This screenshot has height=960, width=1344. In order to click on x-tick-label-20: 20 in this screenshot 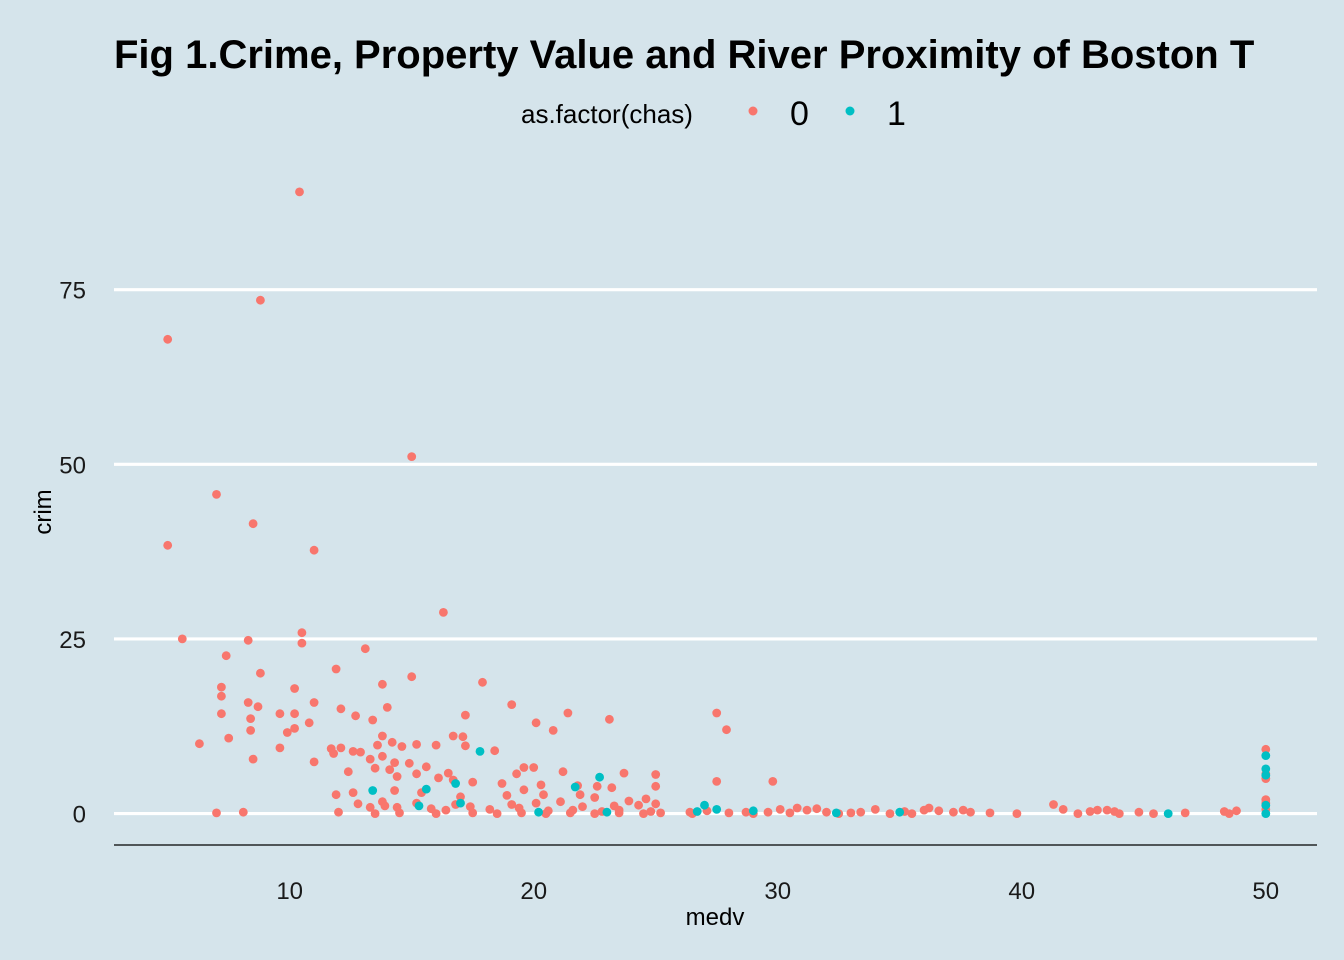, I will do `click(533, 891)`.